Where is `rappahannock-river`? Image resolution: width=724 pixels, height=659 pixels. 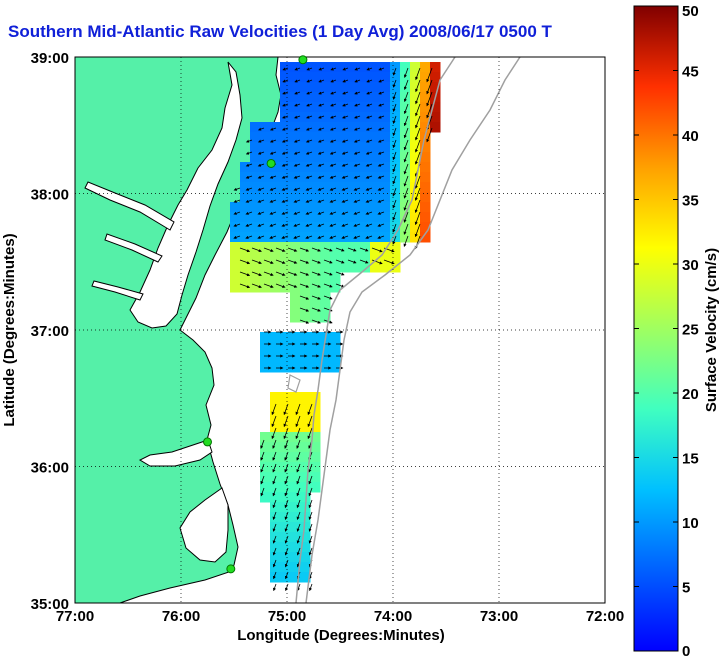 rappahannock-river is located at coordinates (133, 248).